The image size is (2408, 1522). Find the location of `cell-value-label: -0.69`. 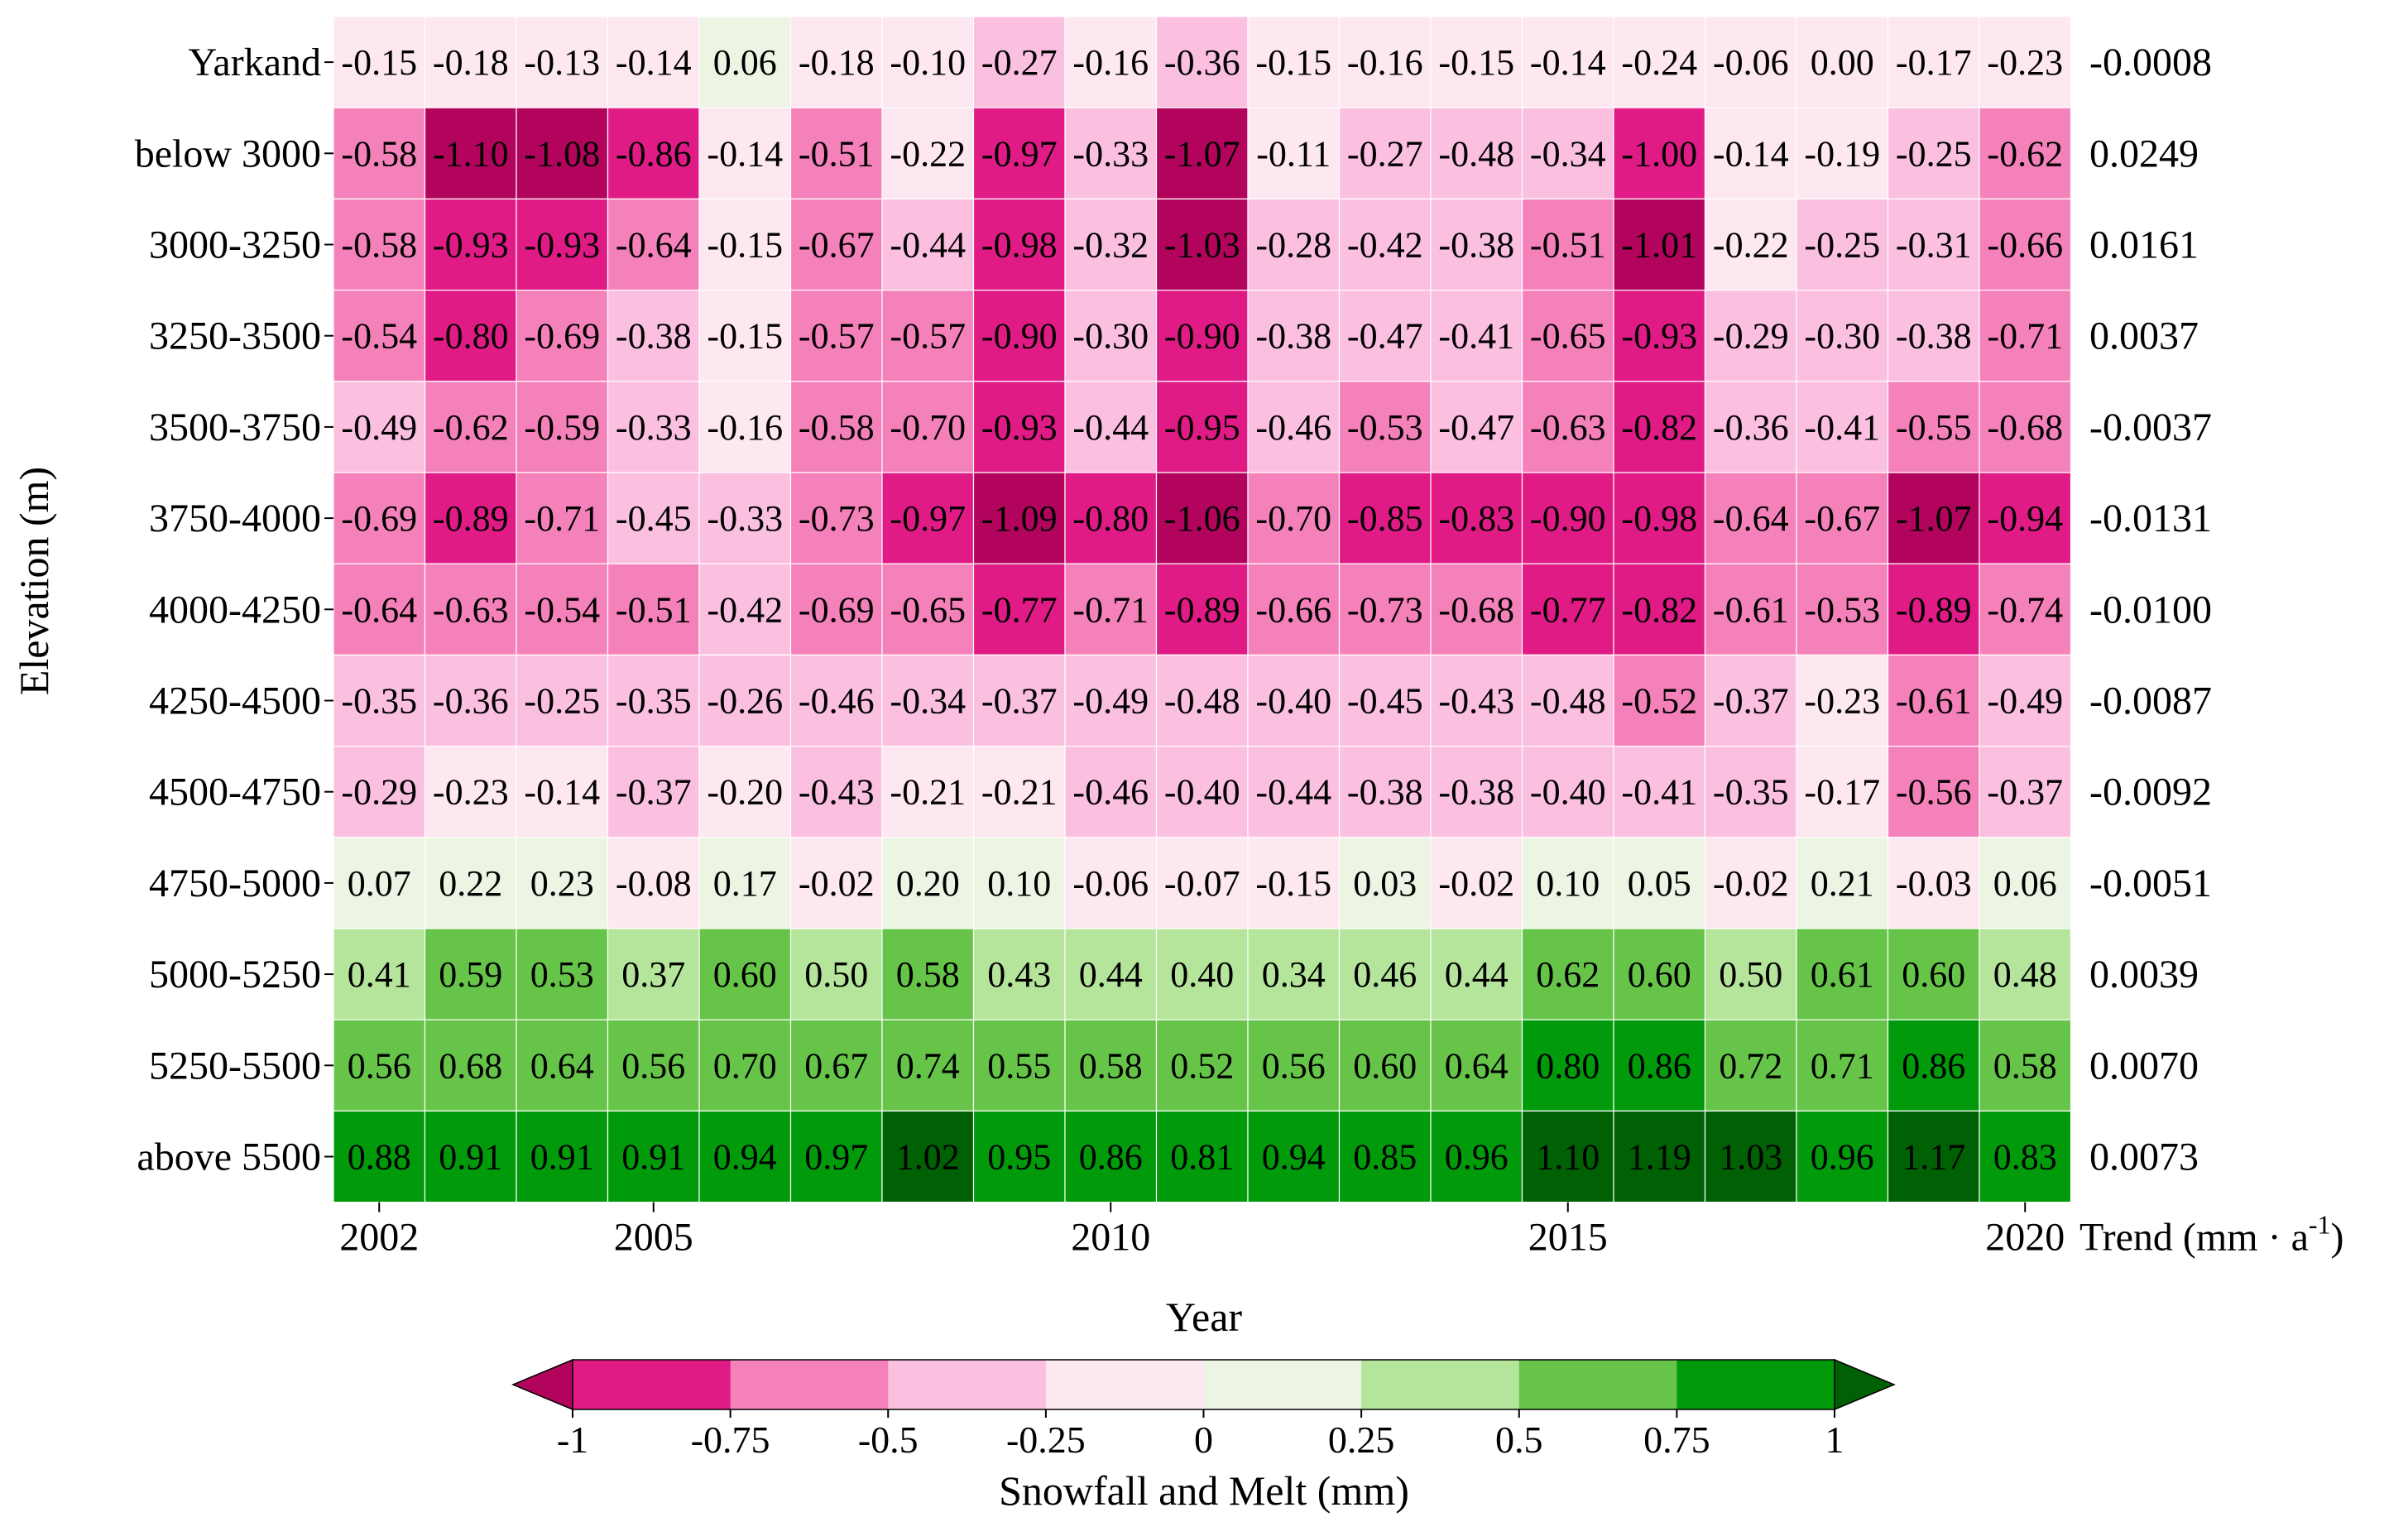

cell-value-label: -0.69 is located at coordinates (837, 609).